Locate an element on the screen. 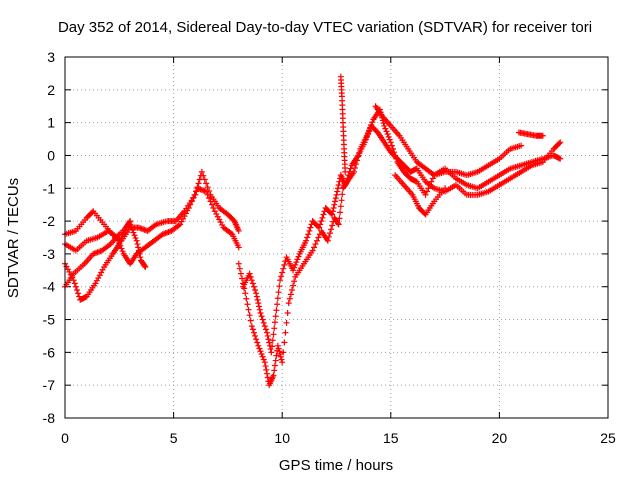  y-tick-labels: -8 -7 -6 -5 -4 -3 -2 -1 0 1 2 3 is located at coordinates (49, 237).